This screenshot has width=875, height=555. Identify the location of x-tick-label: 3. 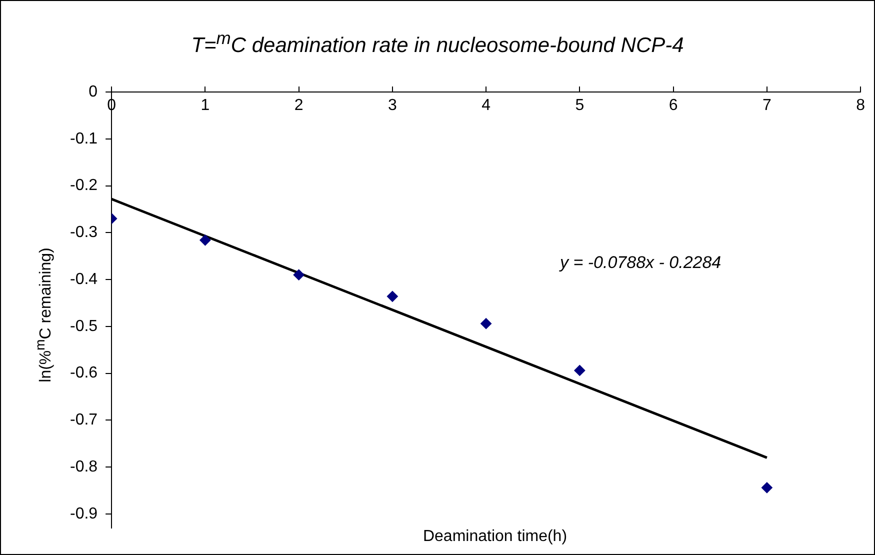
(392, 105).